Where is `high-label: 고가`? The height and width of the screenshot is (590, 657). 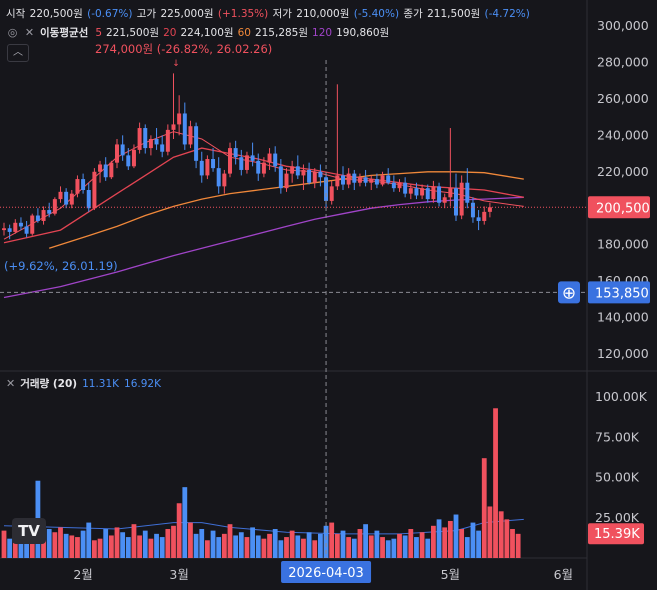 high-label: 고가 is located at coordinates (146, 14).